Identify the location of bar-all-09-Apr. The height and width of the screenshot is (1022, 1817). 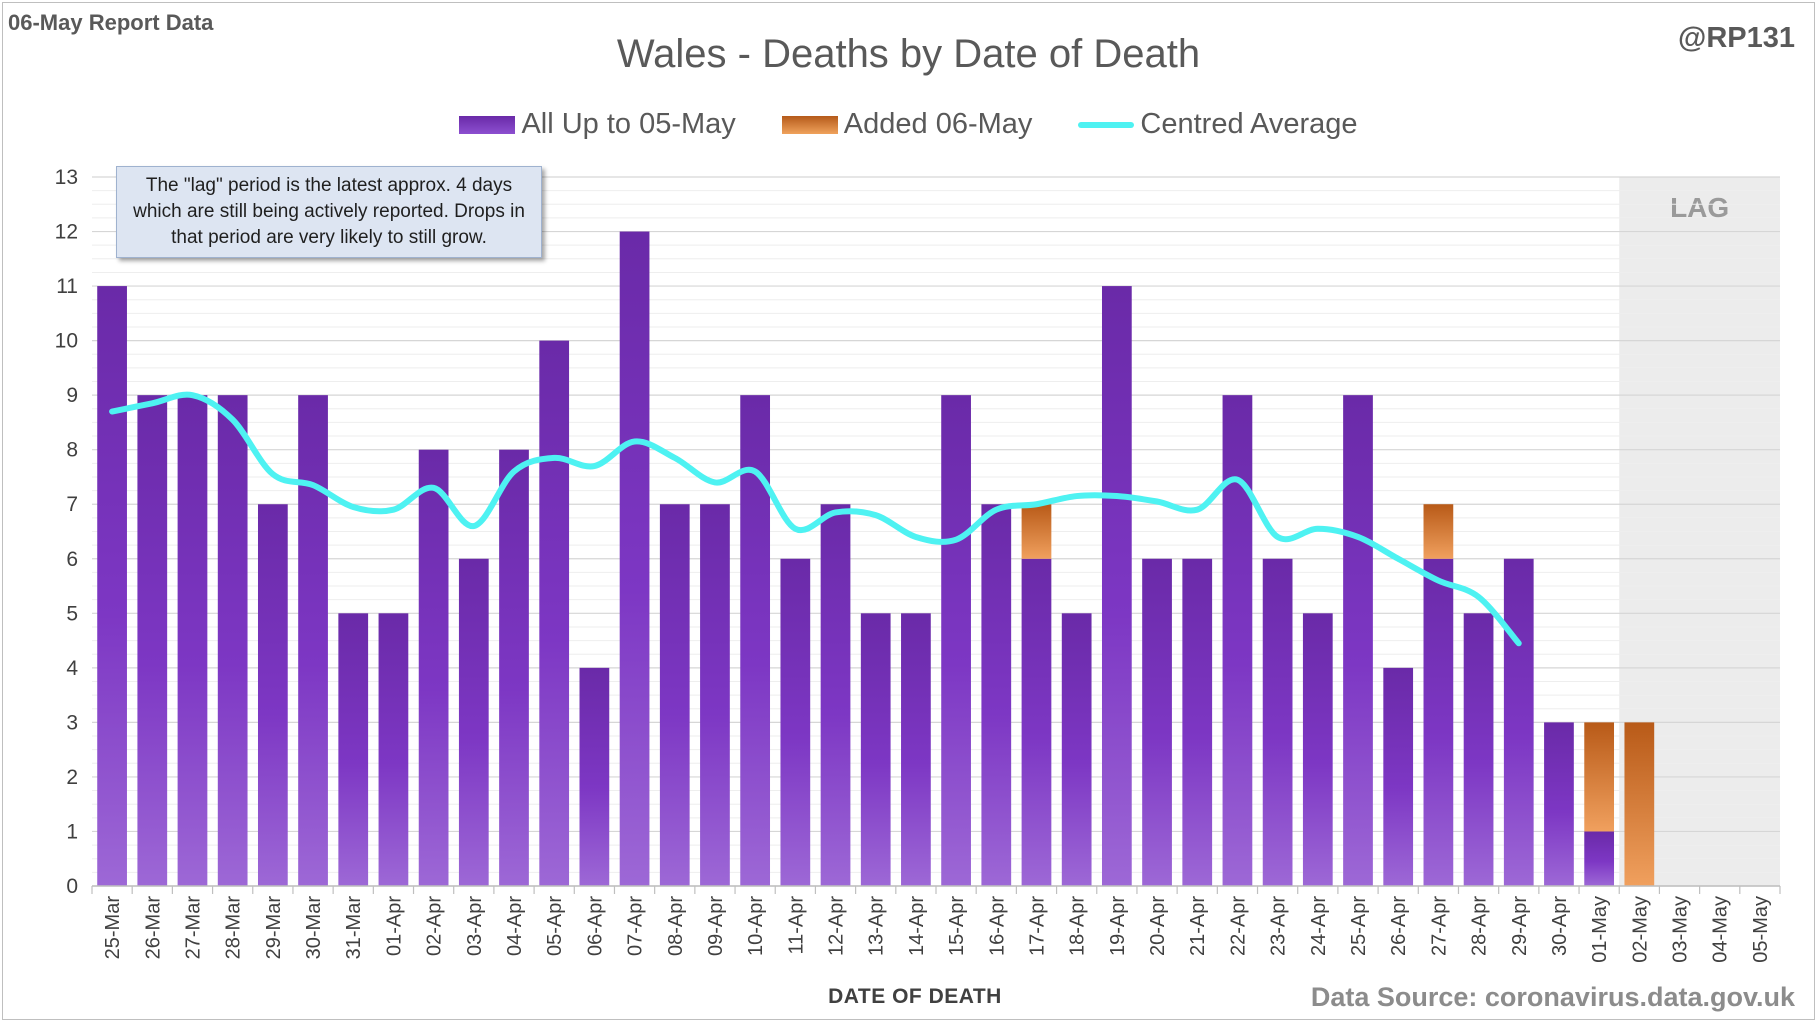
(715, 695).